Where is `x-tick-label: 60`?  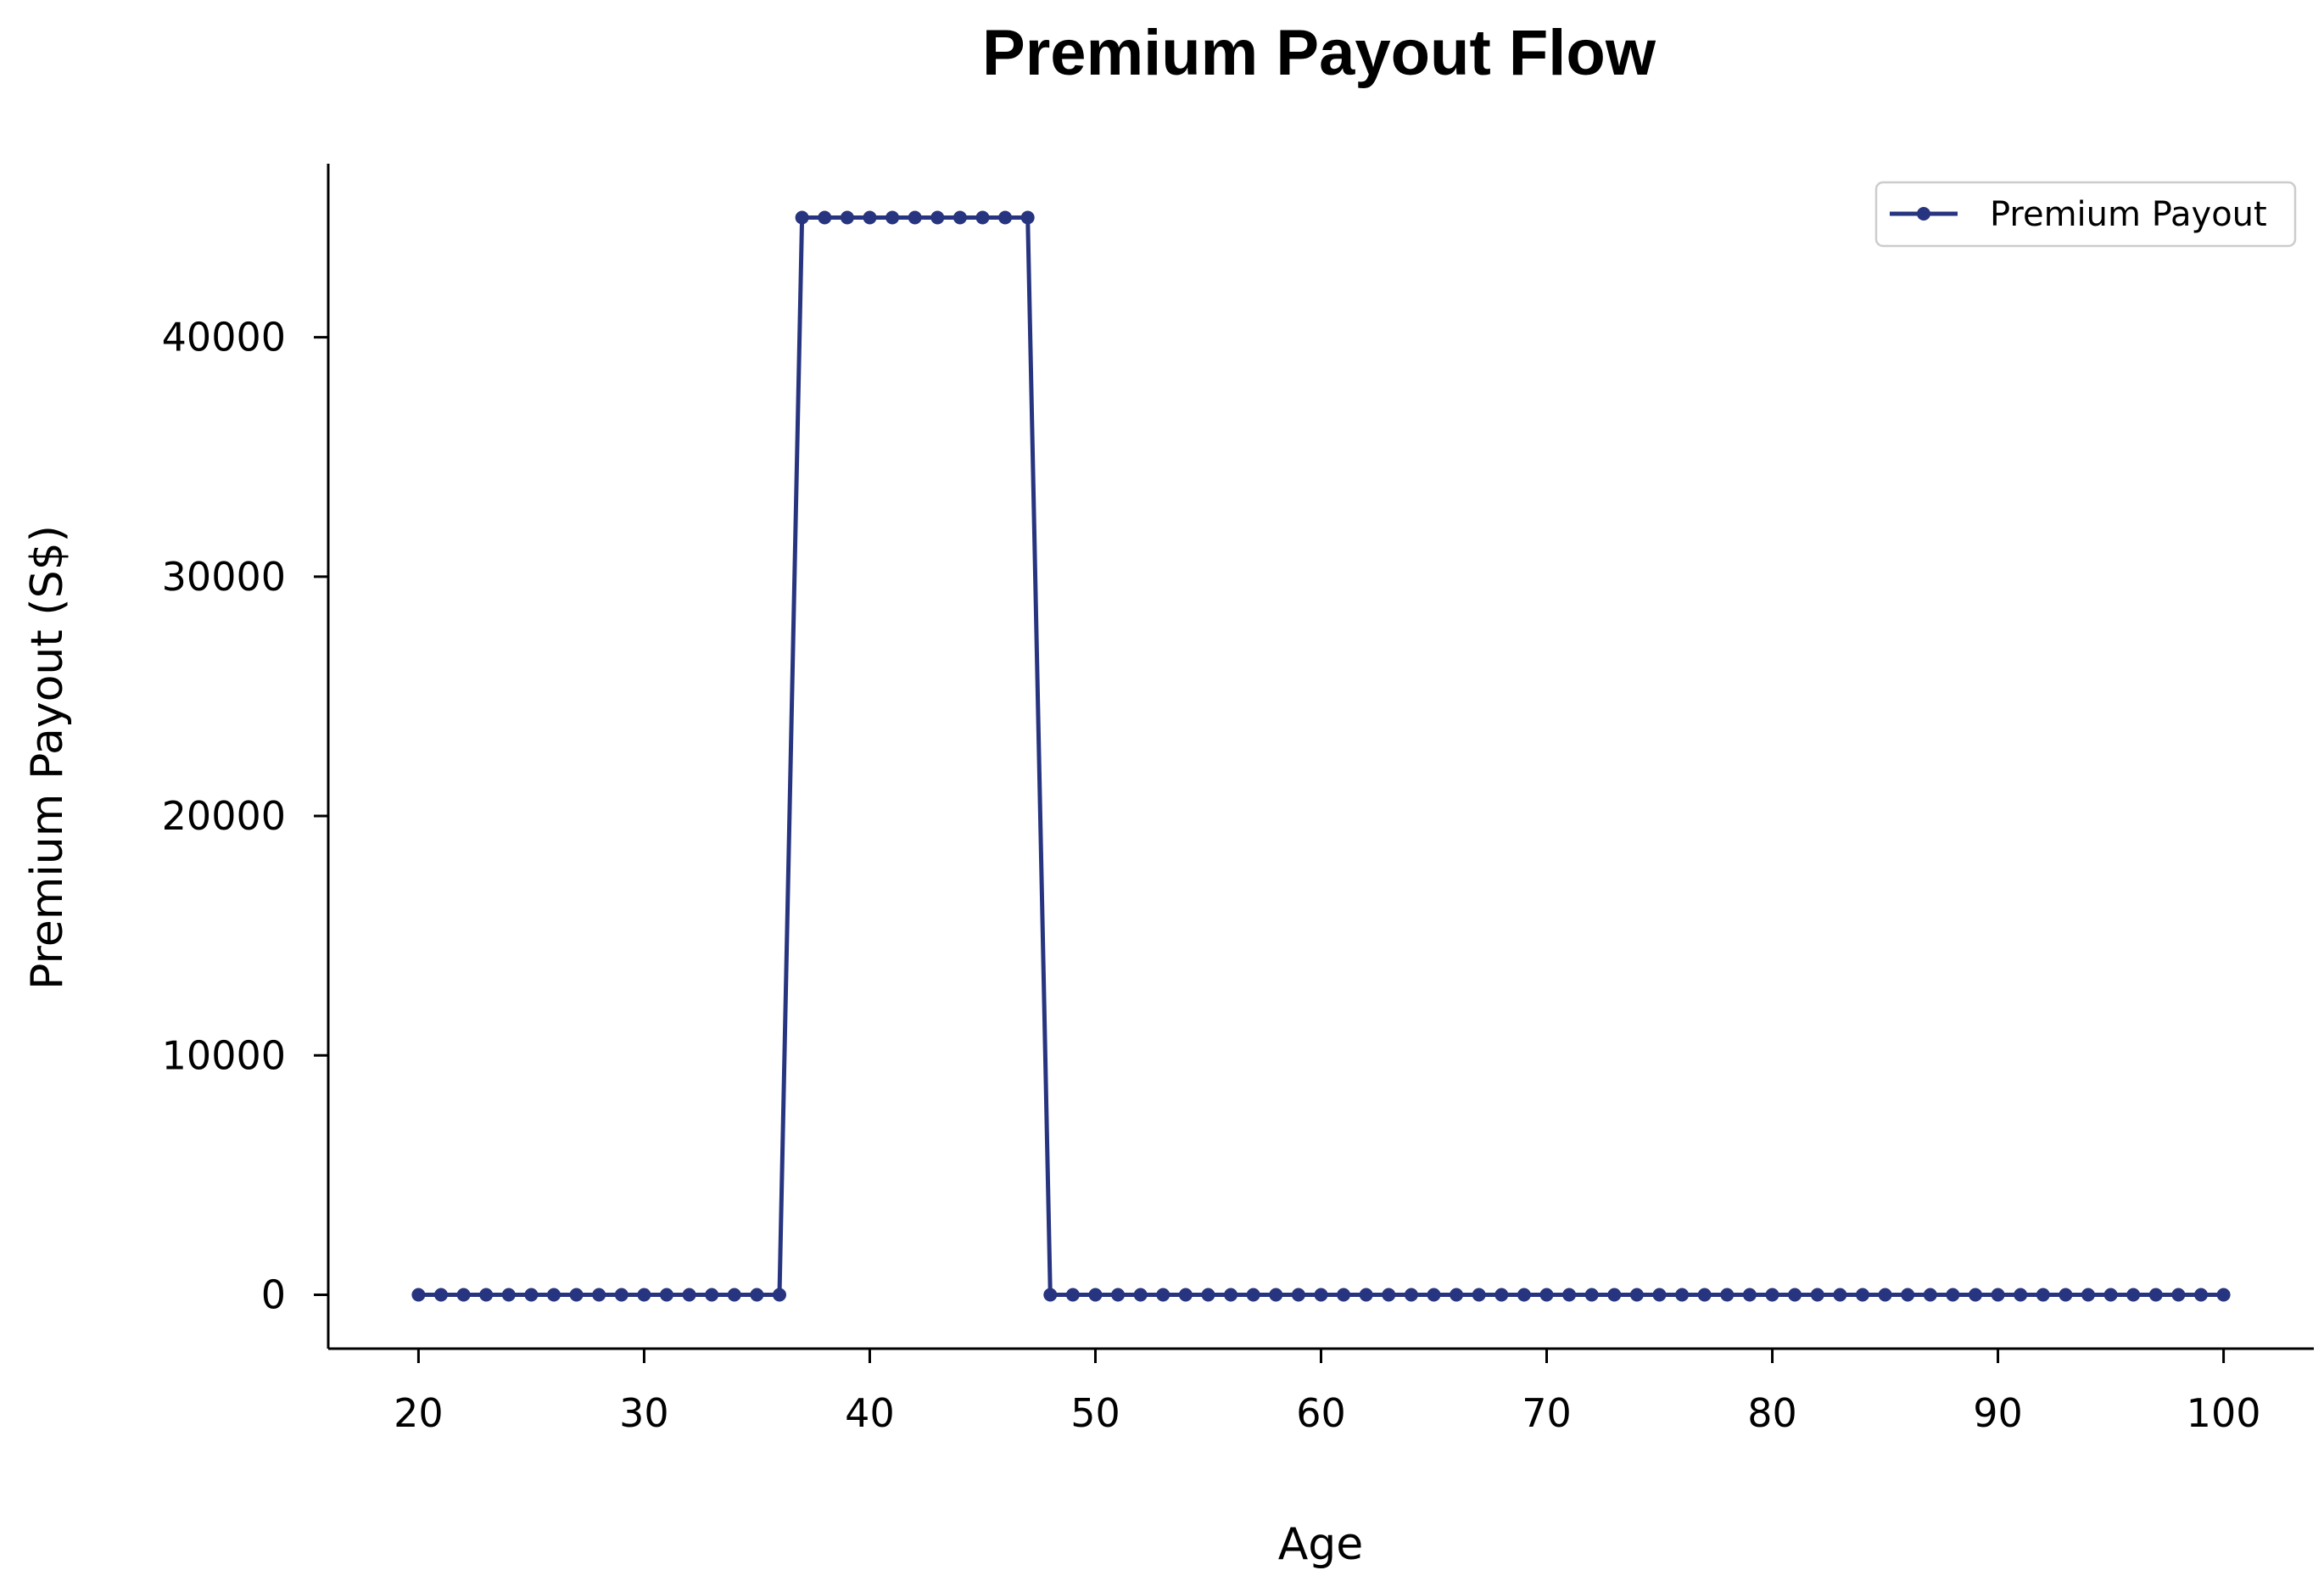 x-tick-label: 60 is located at coordinates (1321, 1413).